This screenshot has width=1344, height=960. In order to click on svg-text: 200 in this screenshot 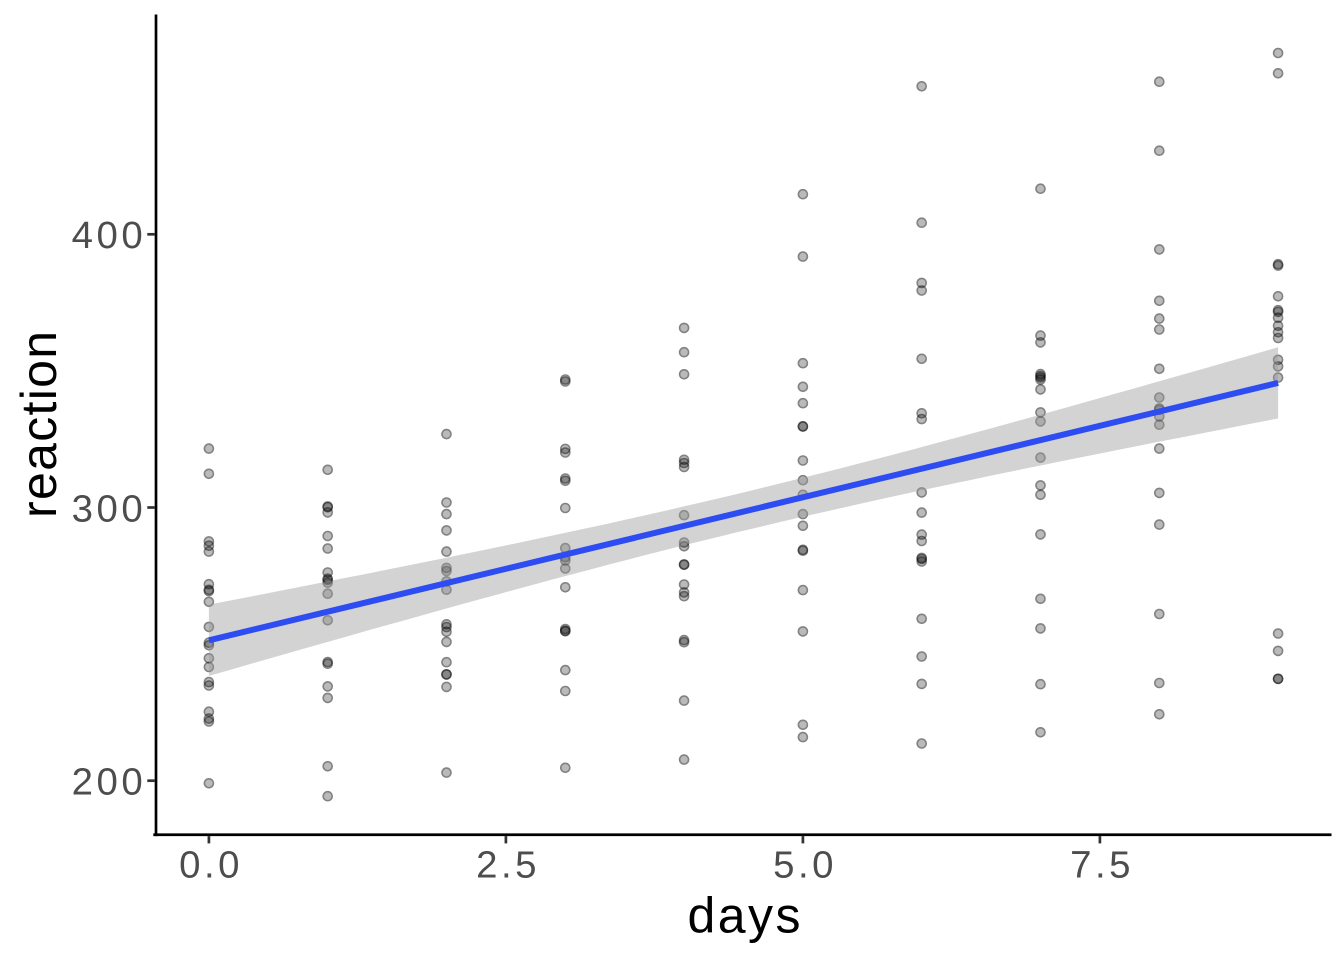, I will do `click(109, 782)`.